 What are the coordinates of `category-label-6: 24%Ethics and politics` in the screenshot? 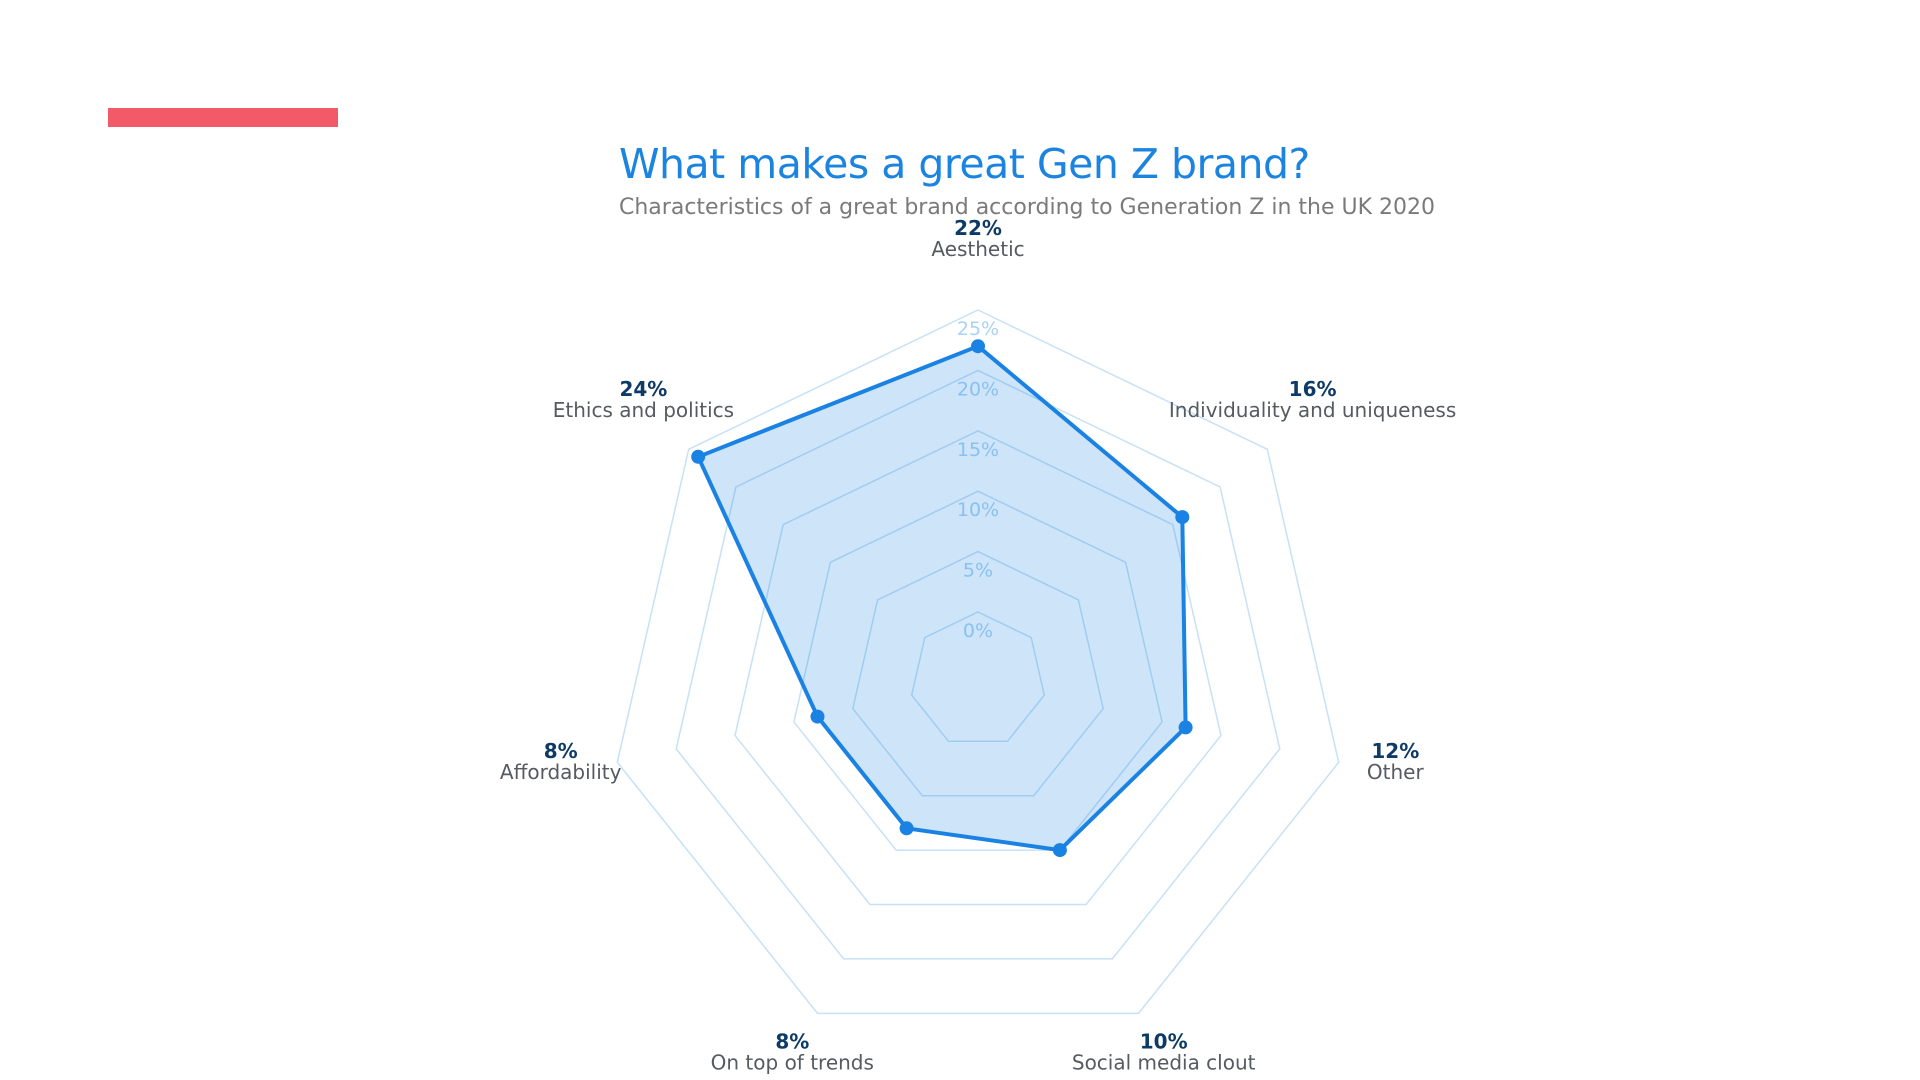 It's located at (643, 399).